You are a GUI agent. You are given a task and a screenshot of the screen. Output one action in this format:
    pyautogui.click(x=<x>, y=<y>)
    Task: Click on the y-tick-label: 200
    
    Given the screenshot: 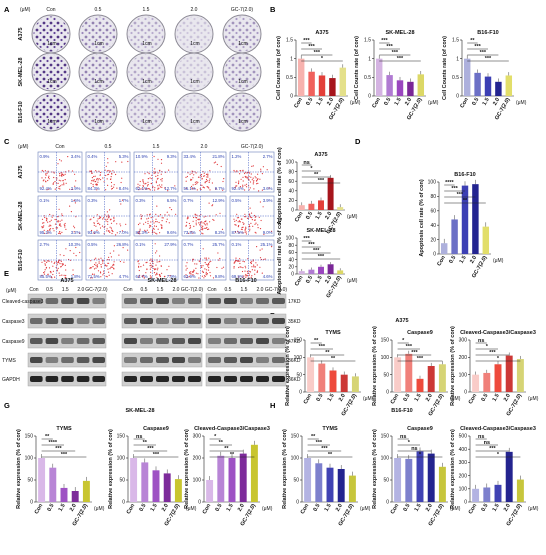 What is the action you would take?
    pyautogui.click(x=463, y=358)
    